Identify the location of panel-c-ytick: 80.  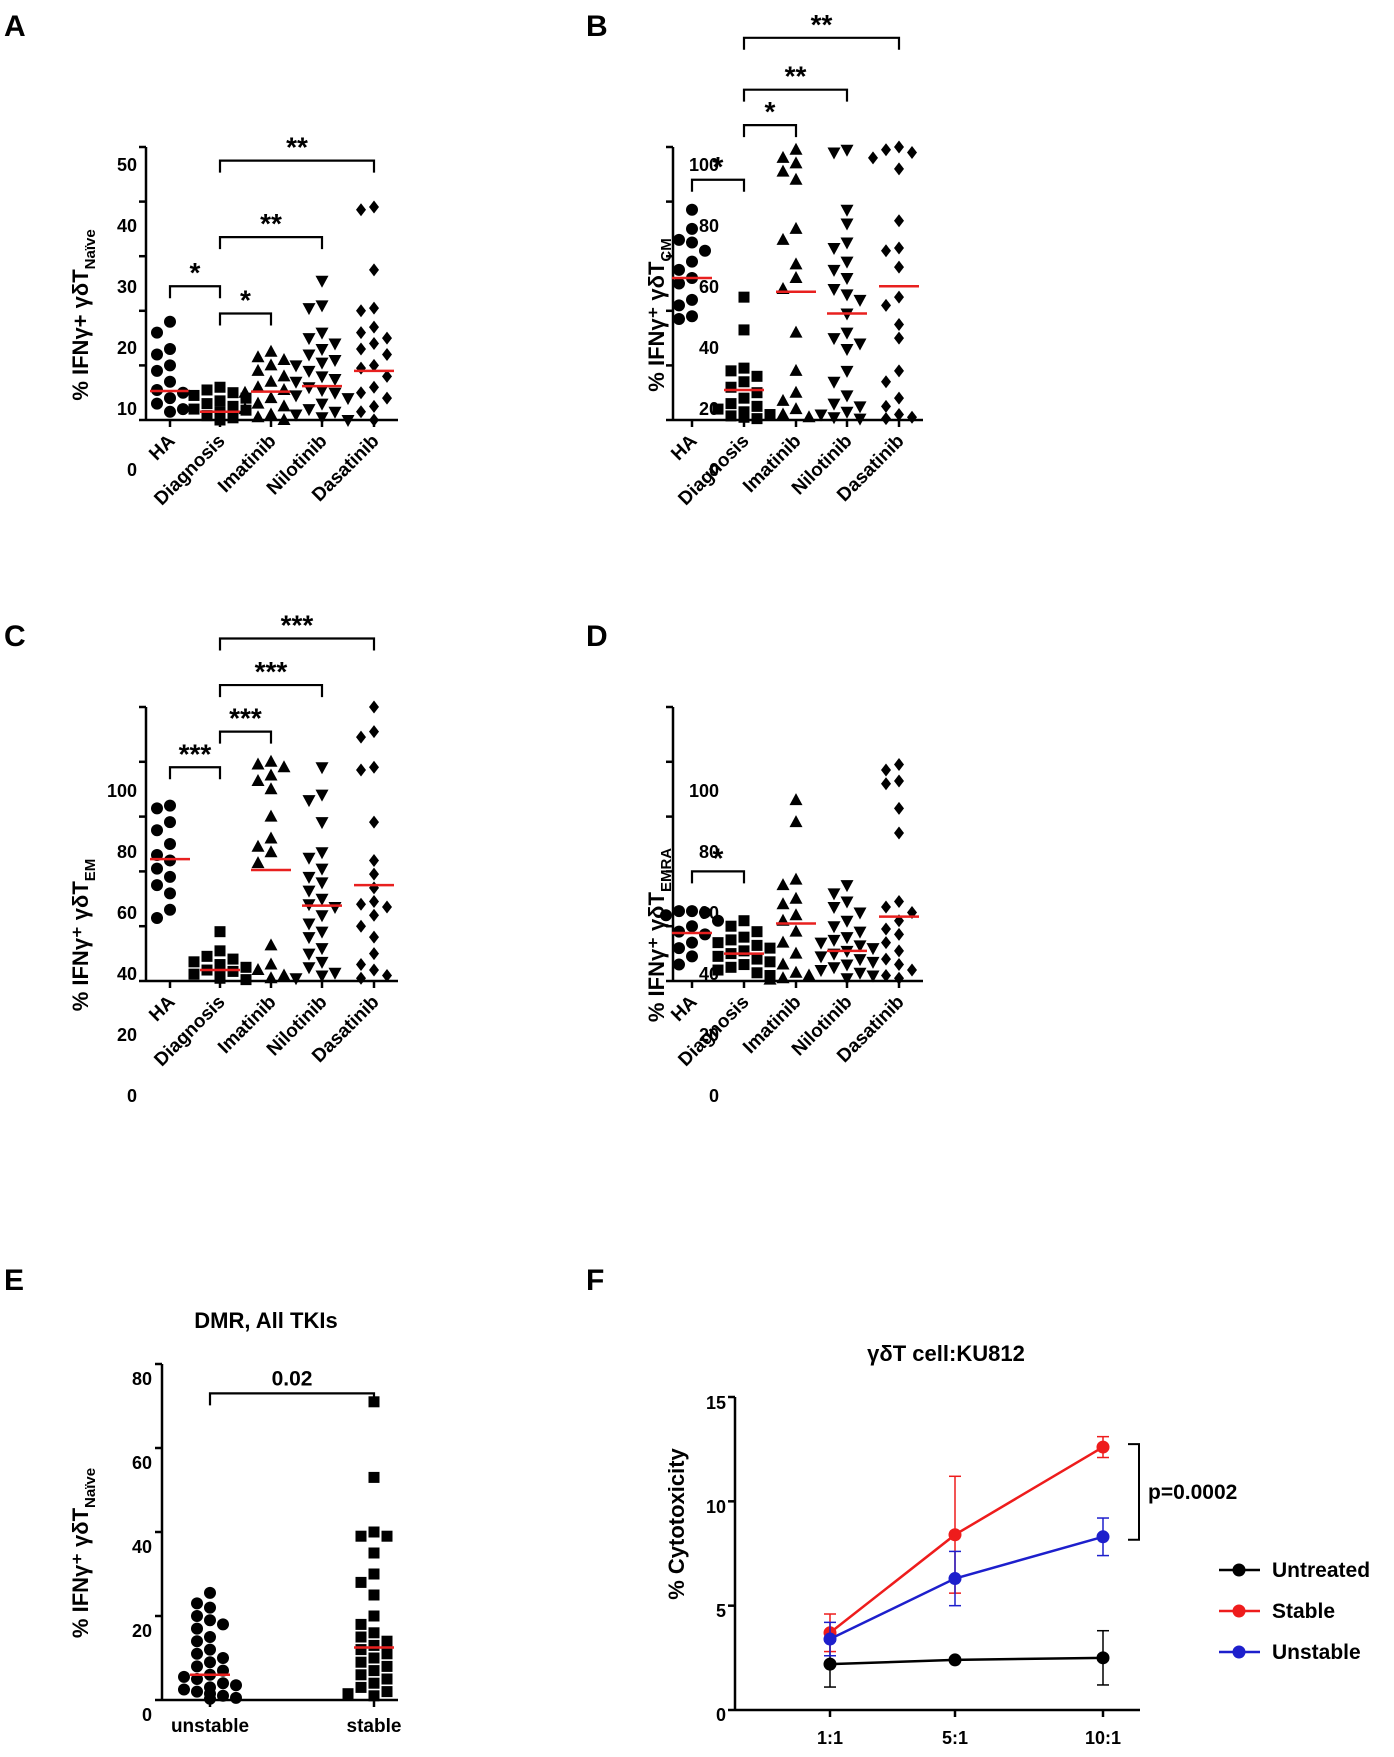
(127, 852).